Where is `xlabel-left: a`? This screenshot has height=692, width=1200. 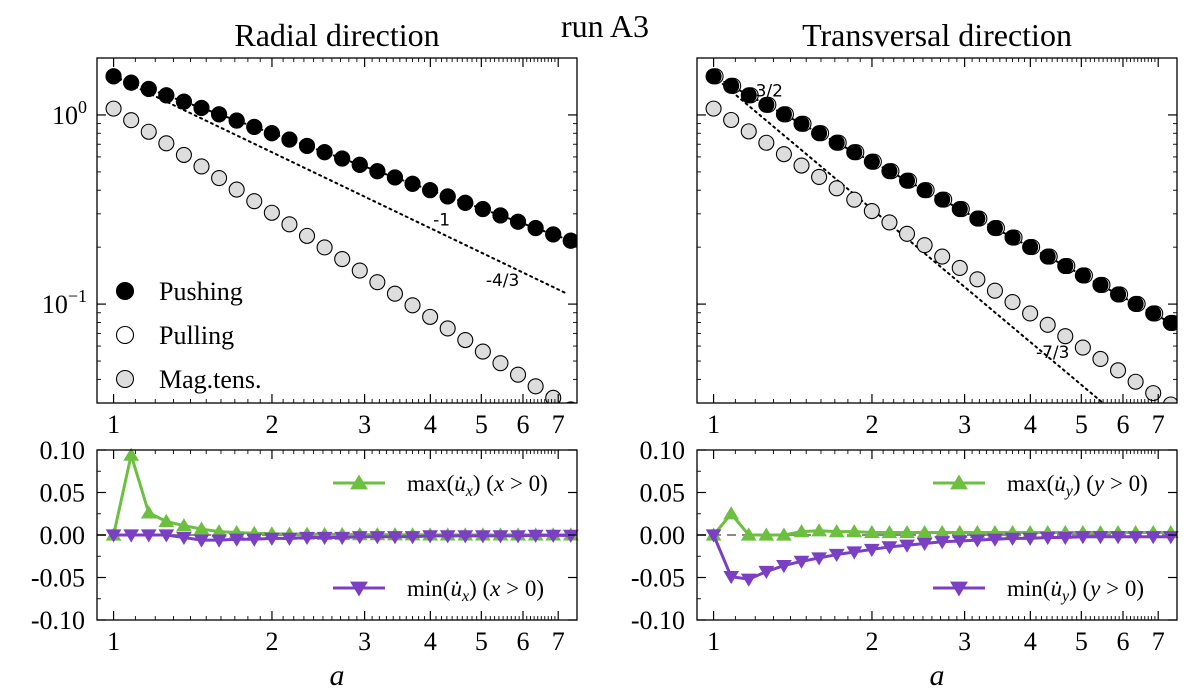 xlabel-left: a is located at coordinates (337, 675).